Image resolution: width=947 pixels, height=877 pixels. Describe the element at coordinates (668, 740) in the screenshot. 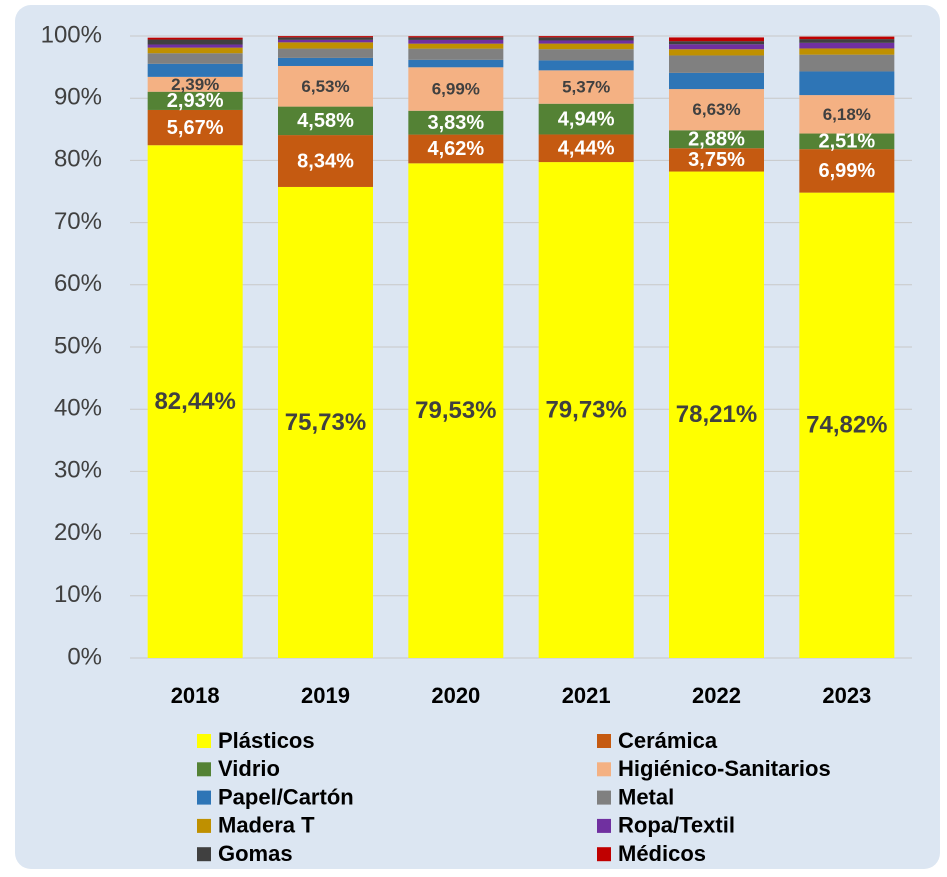

I see `legend-label: Cerámica` at that location.